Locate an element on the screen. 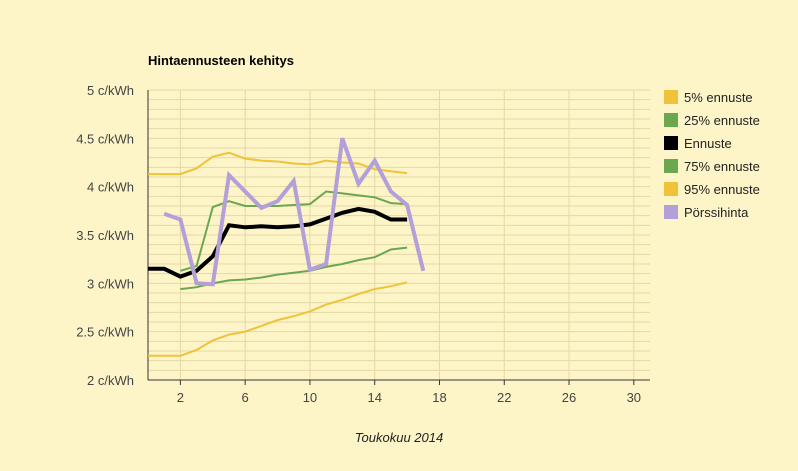  y-tick-label: 4.5 c/kWh is located at coordinates (105, 138).